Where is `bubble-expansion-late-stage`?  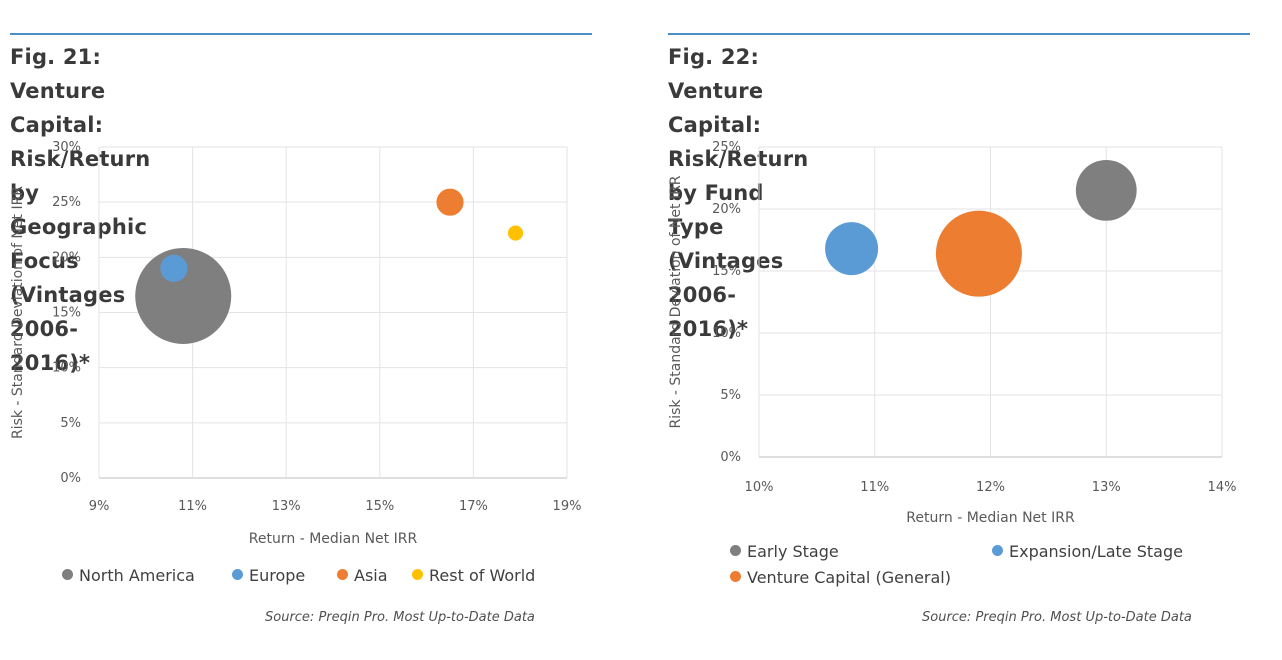 bubble-expansion-late-stage is located at coordinates (852, 249).